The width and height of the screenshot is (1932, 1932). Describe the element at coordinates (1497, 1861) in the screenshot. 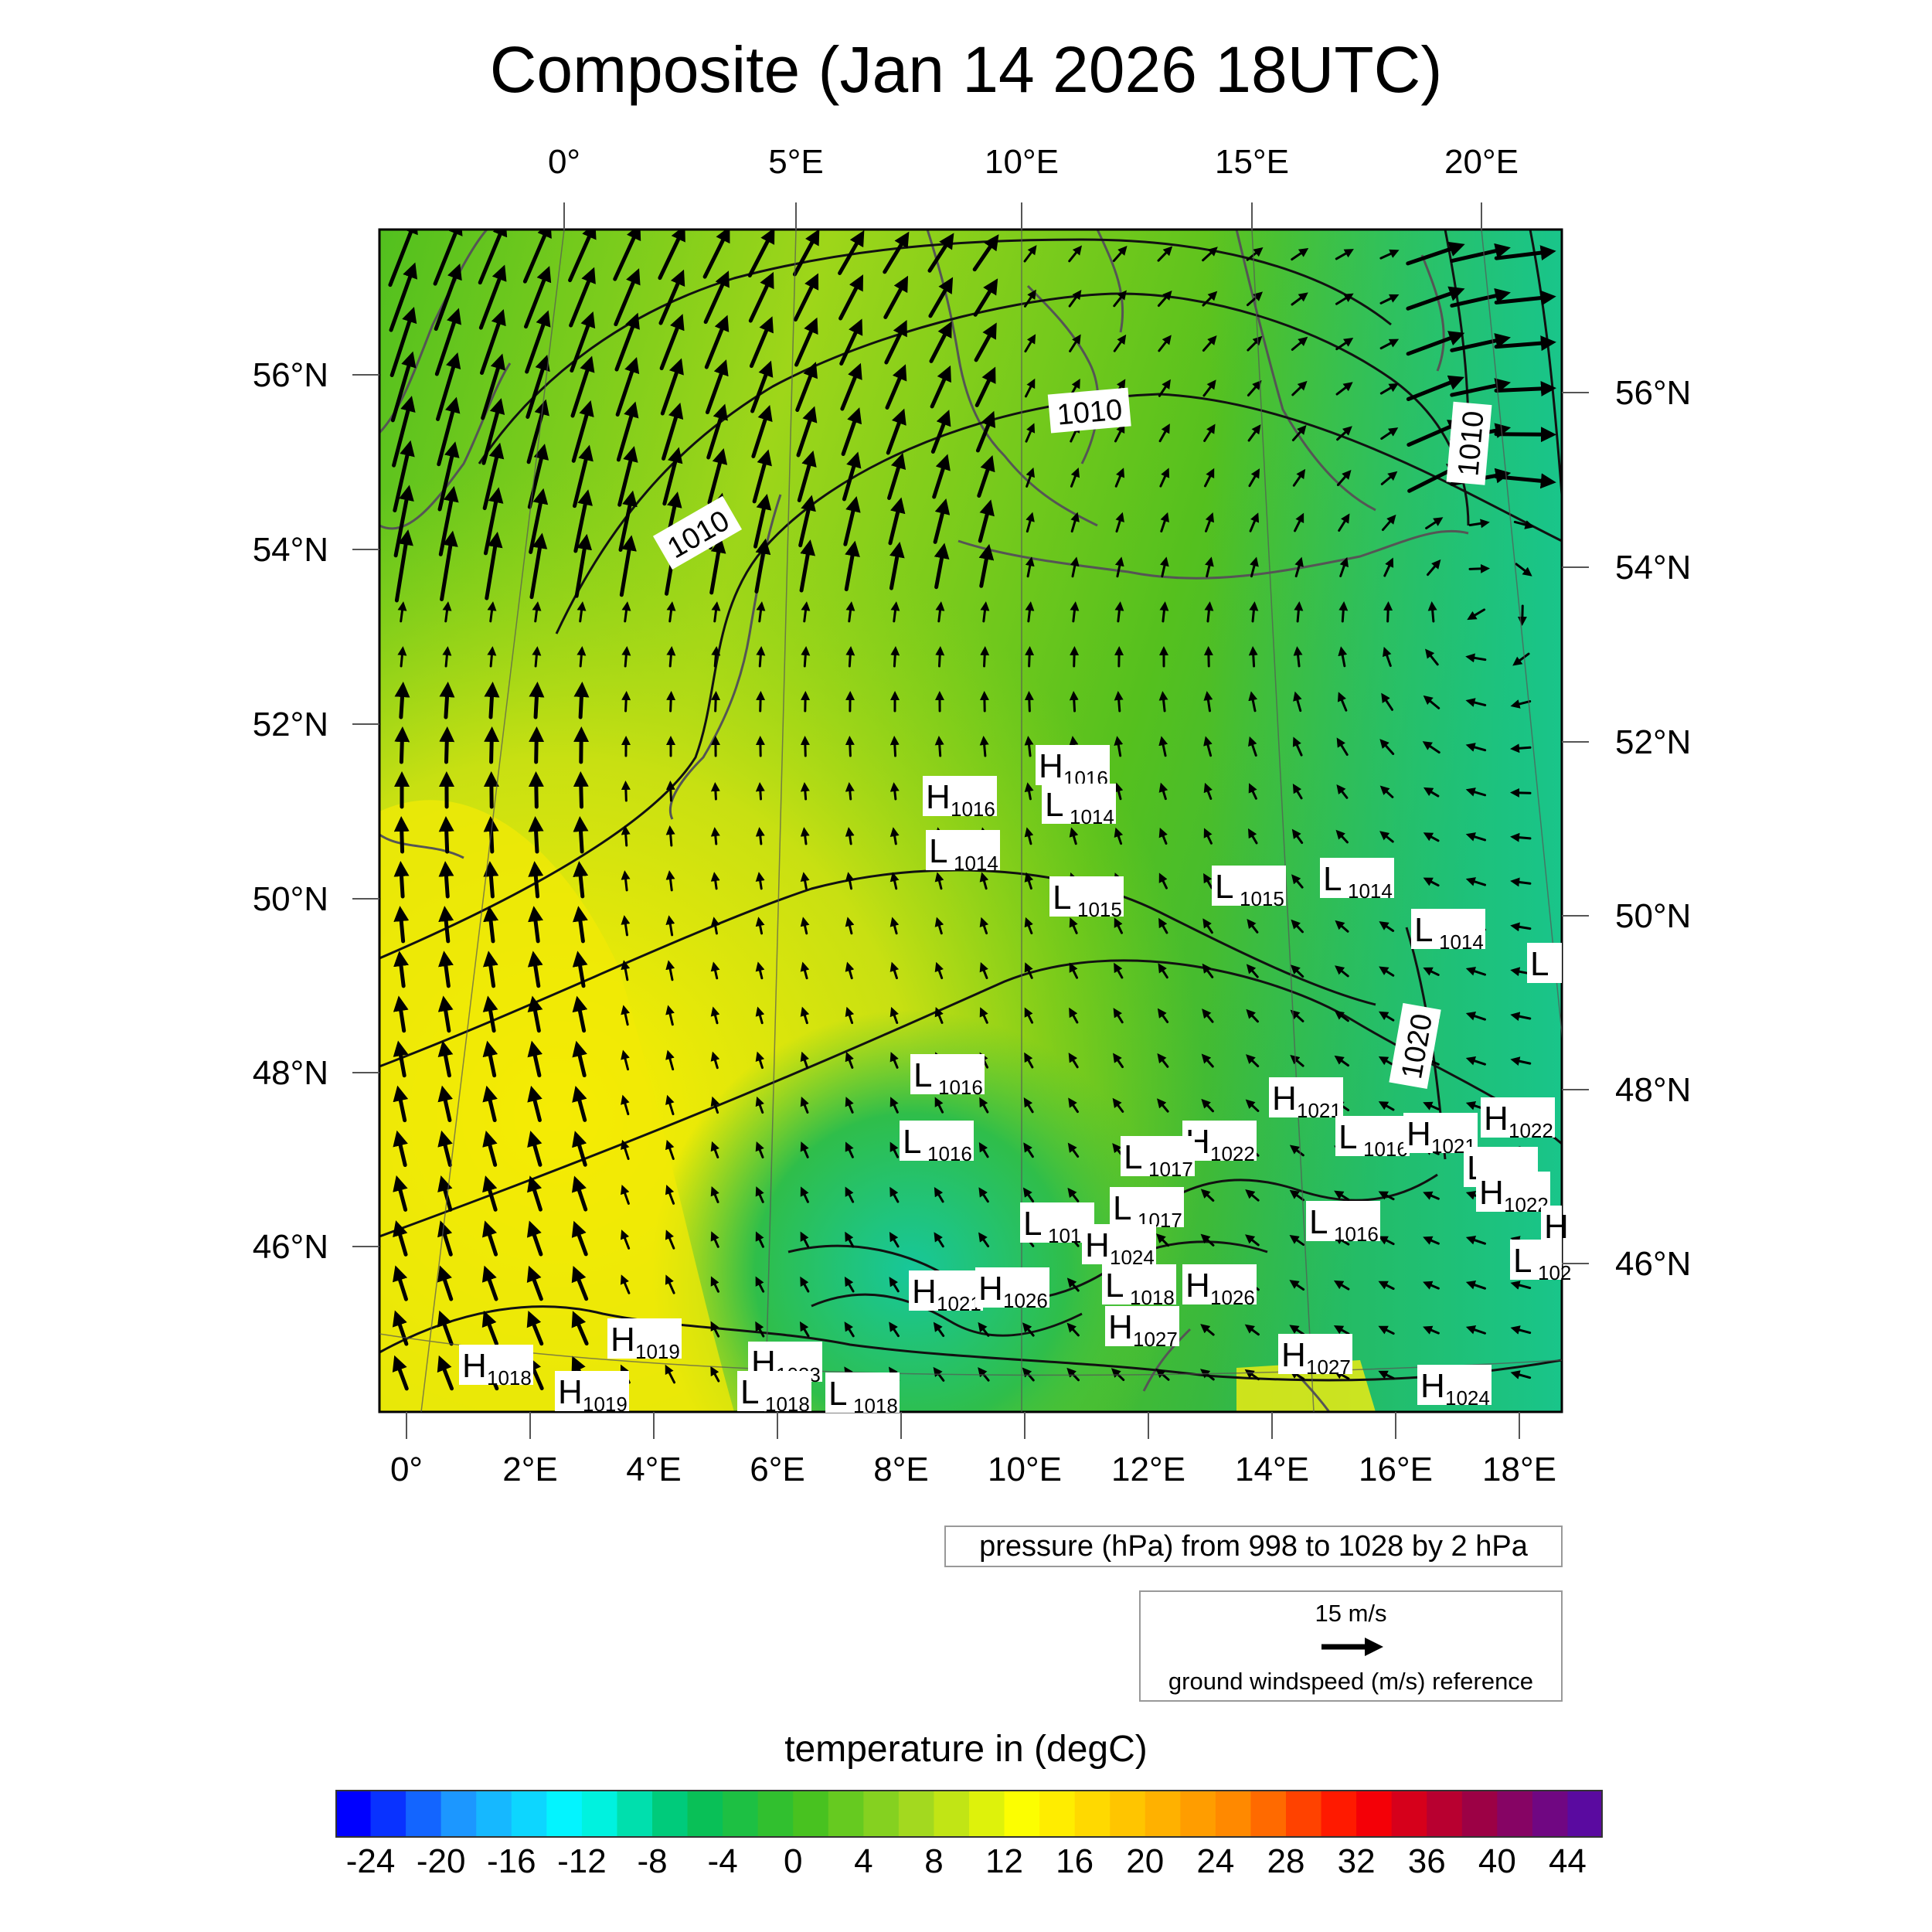

I see `colorbar-tick: 40` at that location.